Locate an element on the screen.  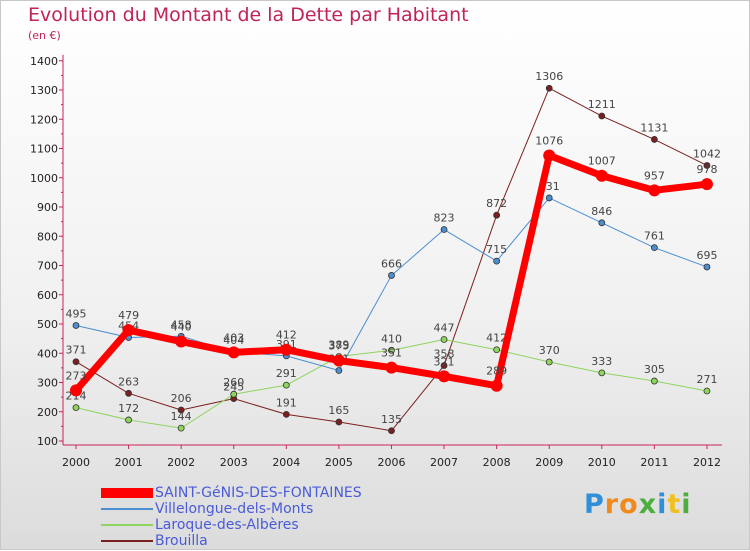
data-label: 358 is located at coordinates (444, 354).